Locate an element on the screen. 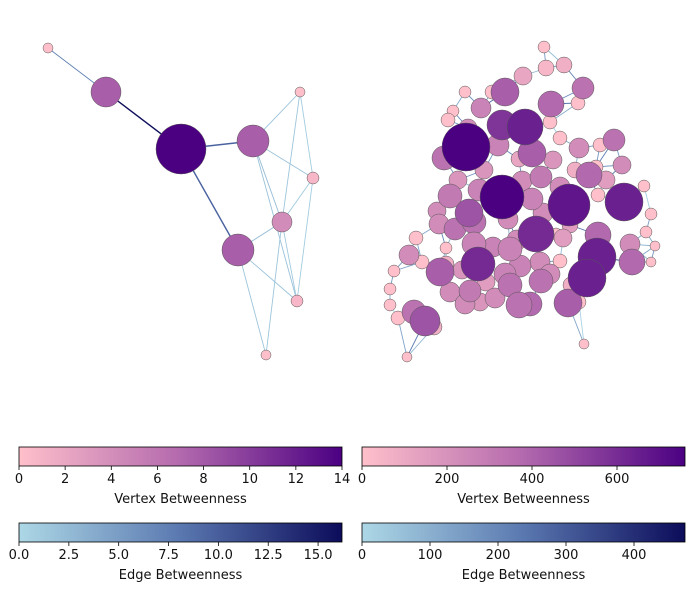  colorbar-tick-label: 10.0 is located at coordinates (218, 555).